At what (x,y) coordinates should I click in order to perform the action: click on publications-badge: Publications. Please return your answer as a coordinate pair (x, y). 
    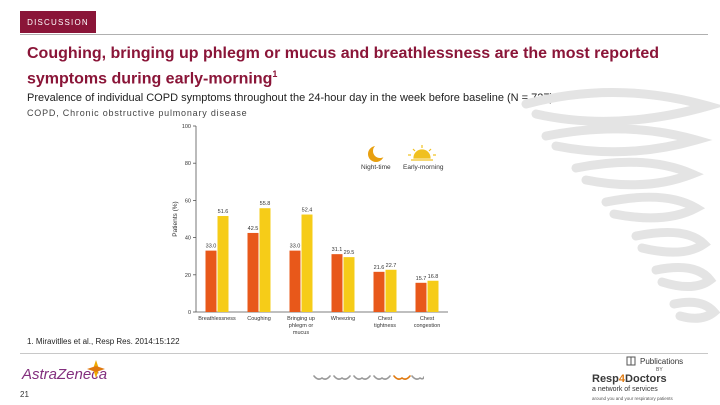
    Looking at the image, I should click on (654, 361).